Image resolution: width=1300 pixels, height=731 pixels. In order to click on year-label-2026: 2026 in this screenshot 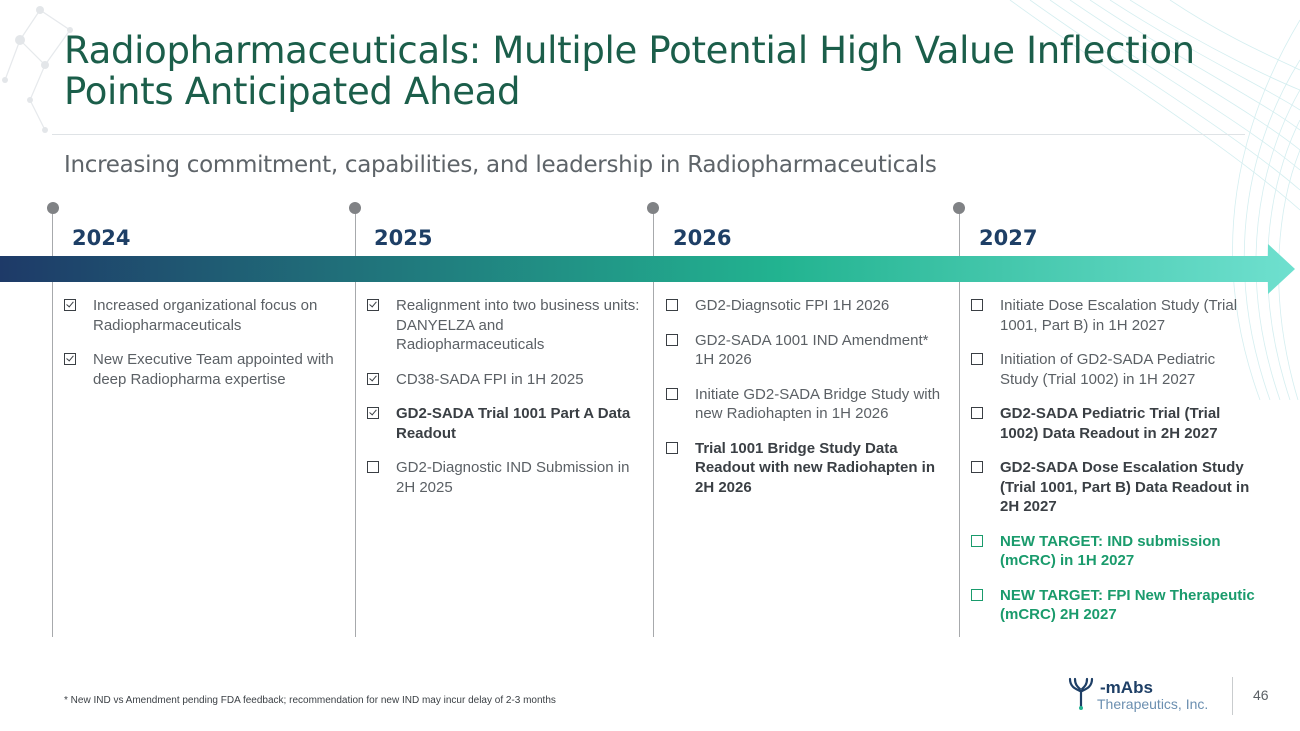, I will do `click(702, 238)`.